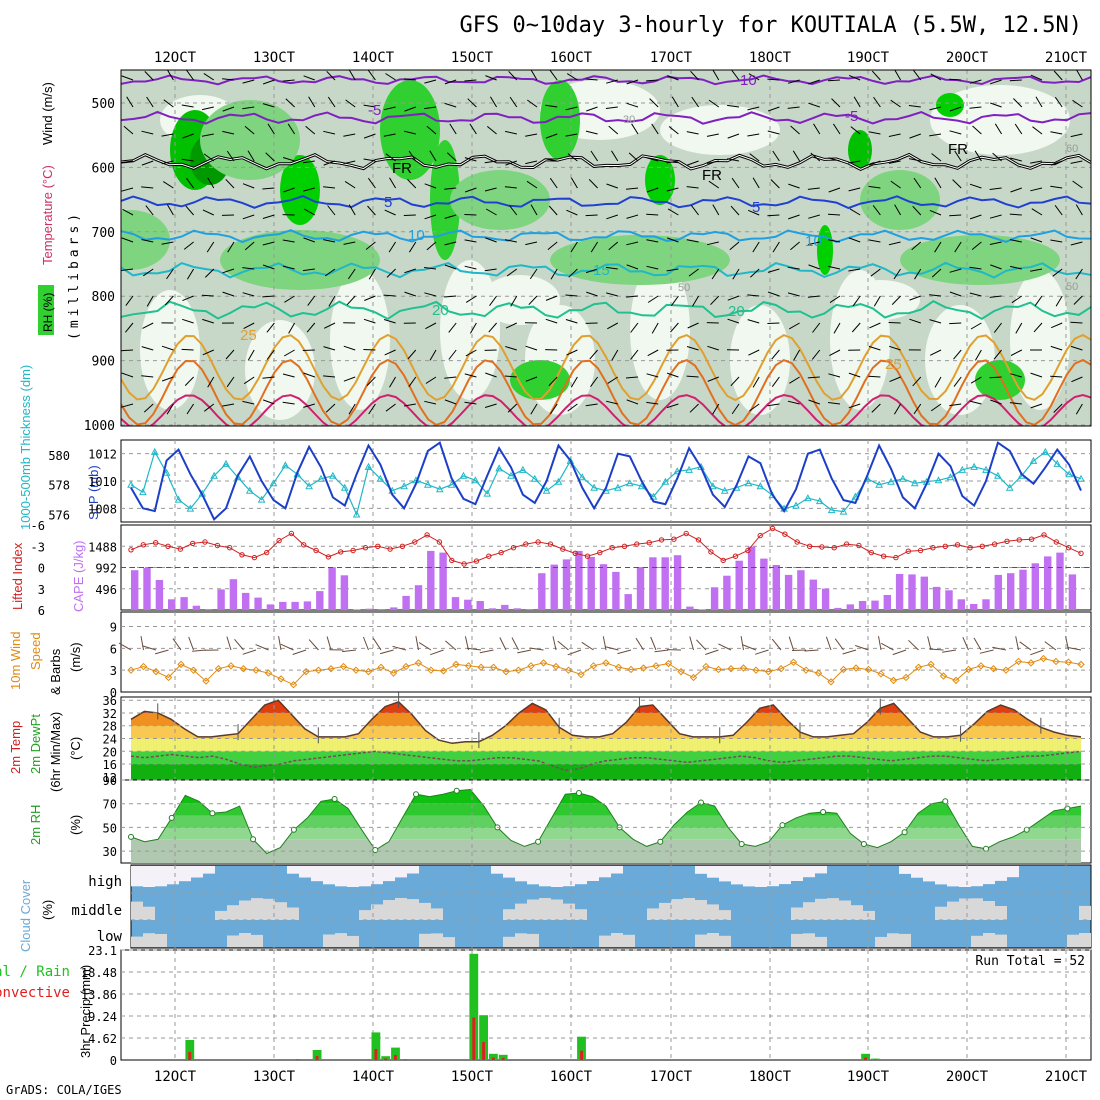  Describe the element at coordinates (606, 821) in the screenshot. I see `rh-line` at that location.